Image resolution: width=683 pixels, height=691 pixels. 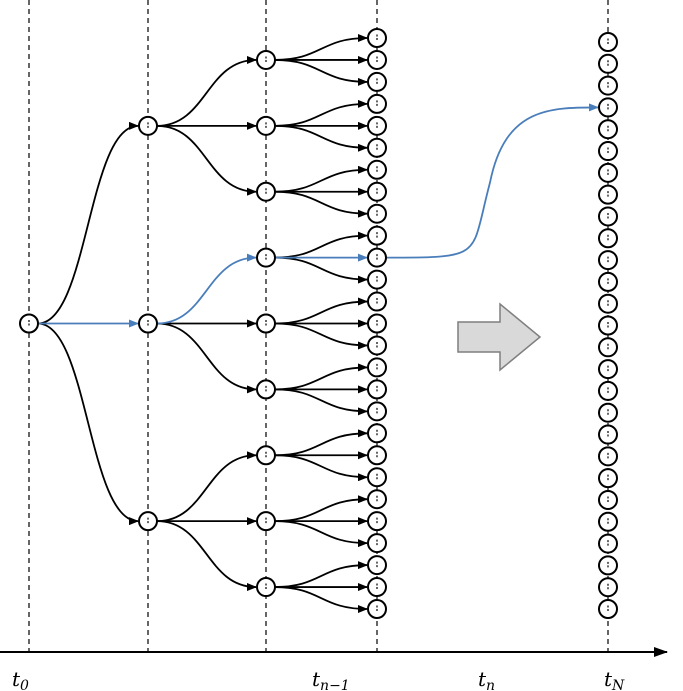 What do you see at coordinates (206, 289) in the screenshot?
I see `highlighted-edge` at bounding box center [206, 289].